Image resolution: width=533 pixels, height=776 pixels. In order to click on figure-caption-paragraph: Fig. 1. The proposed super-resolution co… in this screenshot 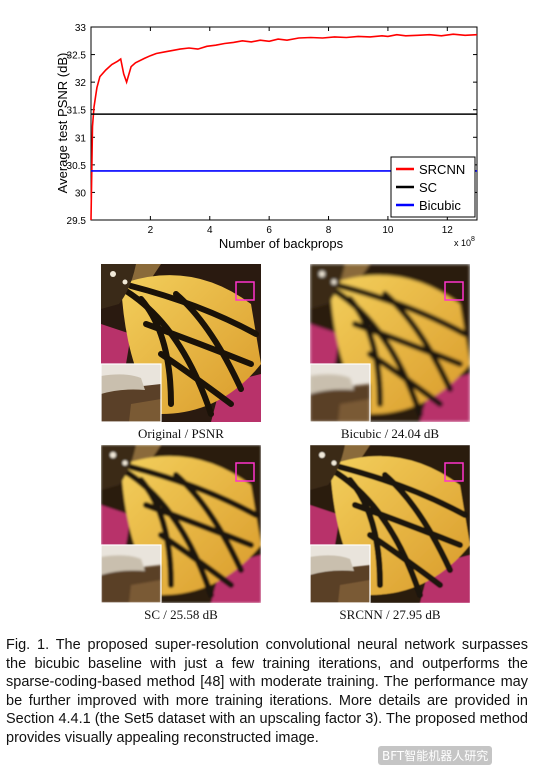, I will do `click(267, 691)`.